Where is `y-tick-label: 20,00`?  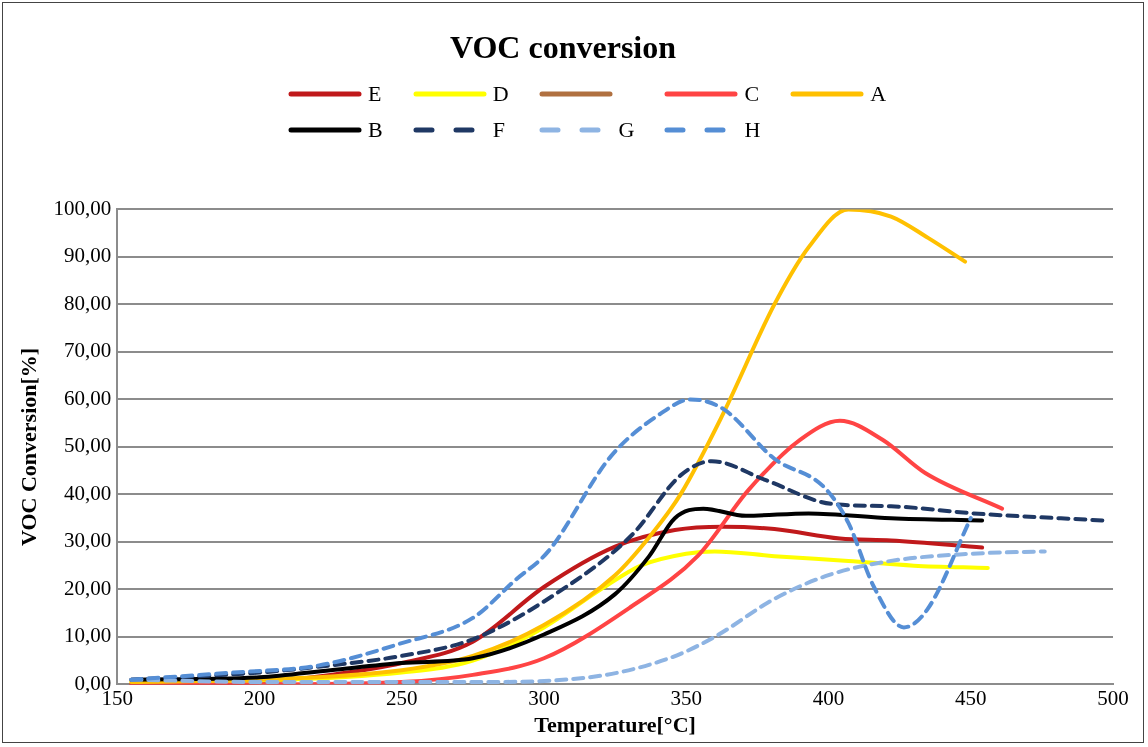 y-tick-label: 20,00 is located at coordinates (87, 587).